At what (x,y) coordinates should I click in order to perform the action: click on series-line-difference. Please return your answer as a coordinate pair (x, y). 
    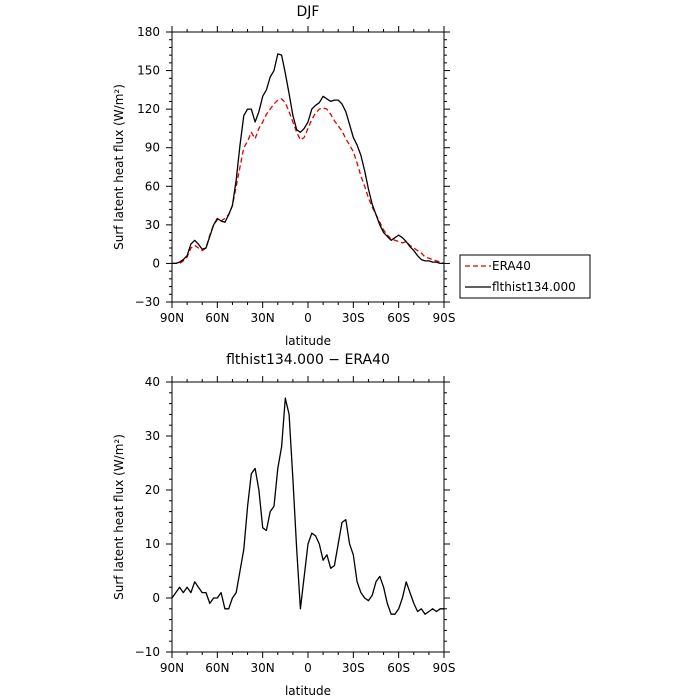
    Looking at the image, I should click on (307, 506).